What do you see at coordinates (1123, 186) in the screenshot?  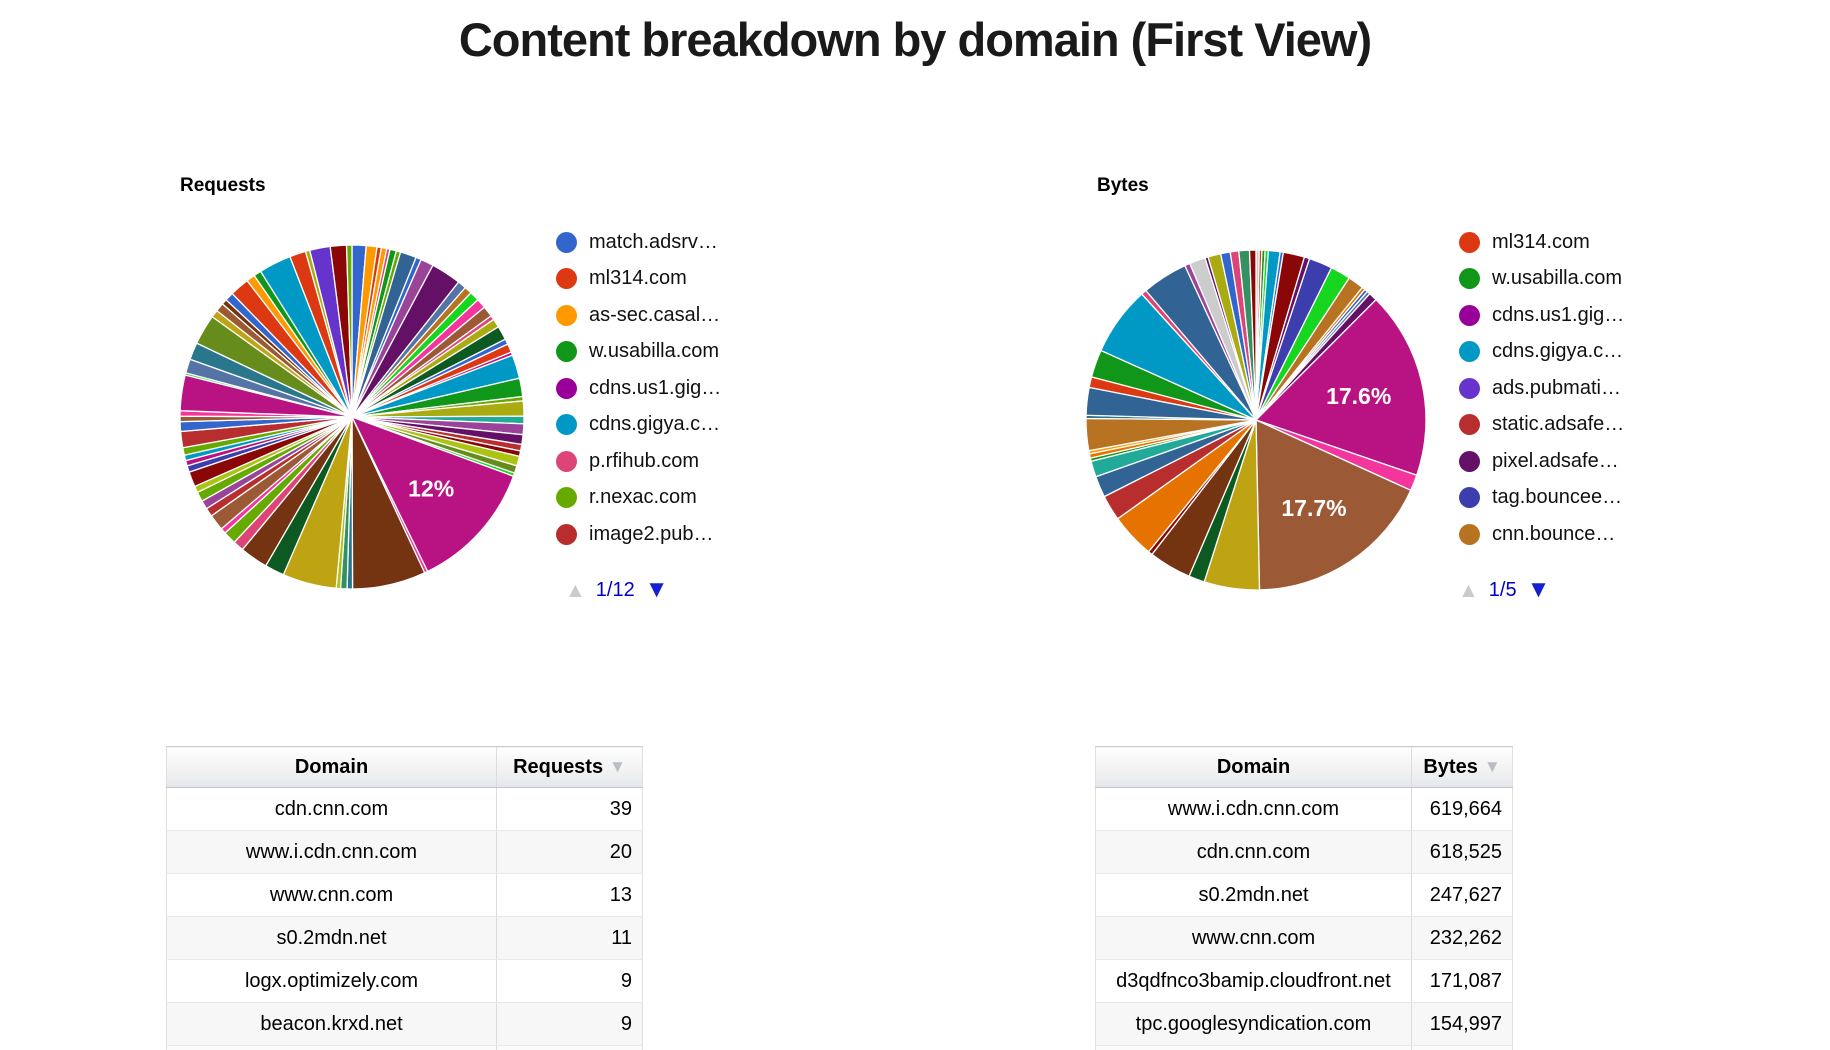 I see `bytes-chart-title: Bytes` at bounding box center [1123, 186].